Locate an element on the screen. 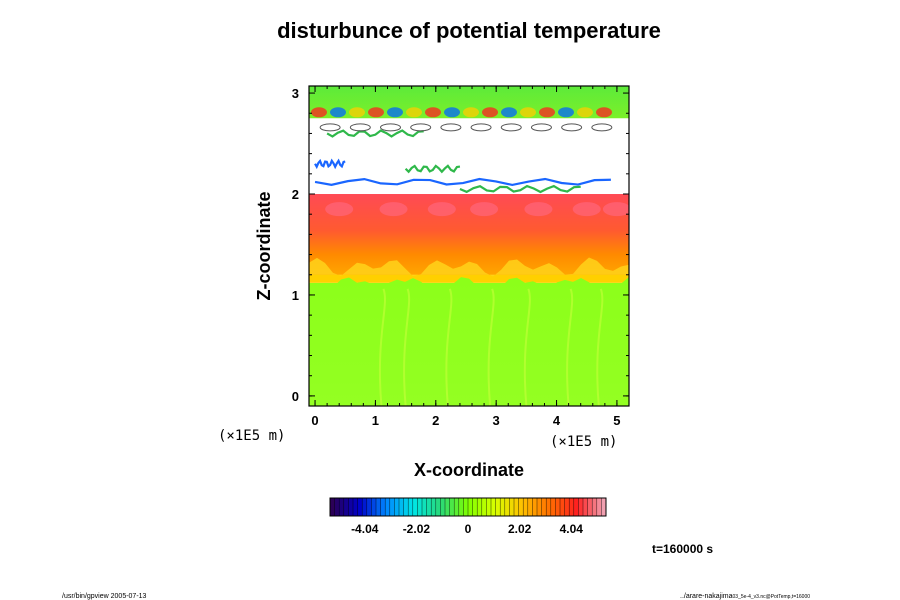  y-tick-label-1: 1 is located at coordinates (295, 295).